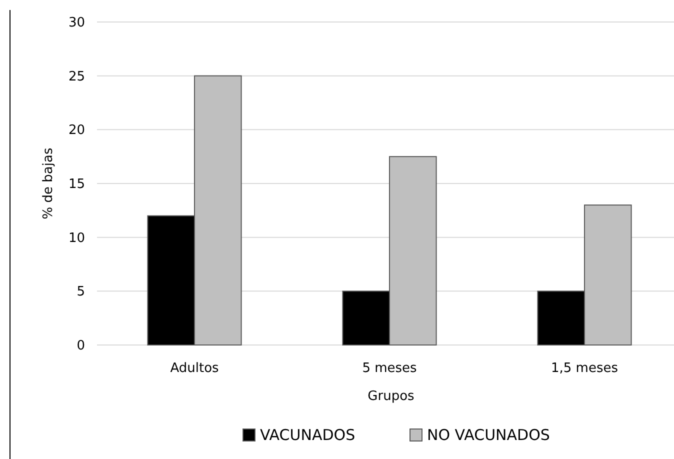  Describe the element at coordinates (488, 435) in the screenshot. I see `legend-label: NO VACUNADOS` at that location.